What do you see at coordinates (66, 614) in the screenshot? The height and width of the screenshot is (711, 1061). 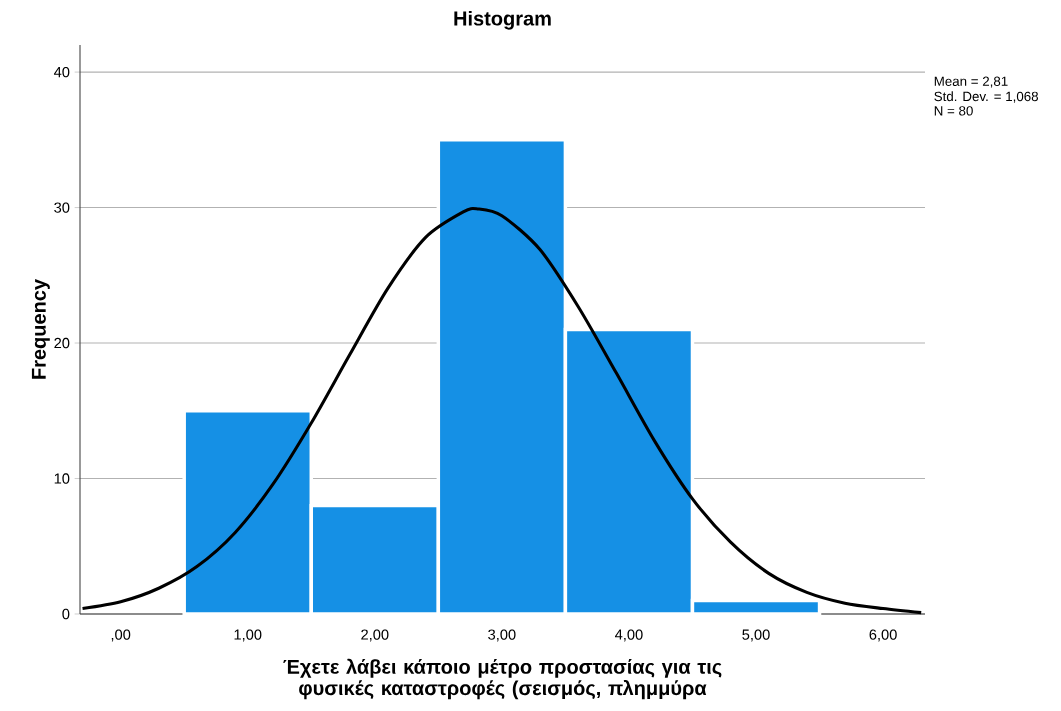 I see `y-tick-label: 0` at bounding box center [66, 614].